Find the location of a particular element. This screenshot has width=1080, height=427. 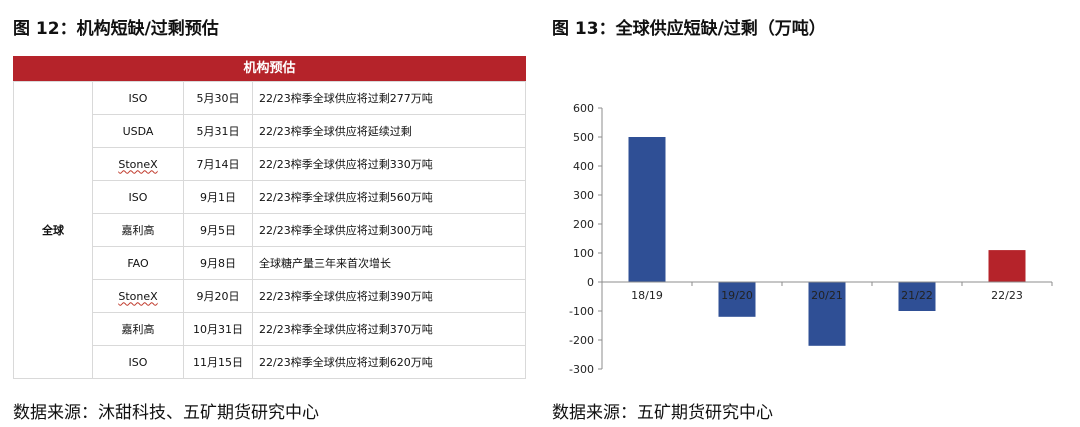

table-row: USDA 5月31日 22/23榨季全球供应将延续过剩 is located at coordinates (270, 131).